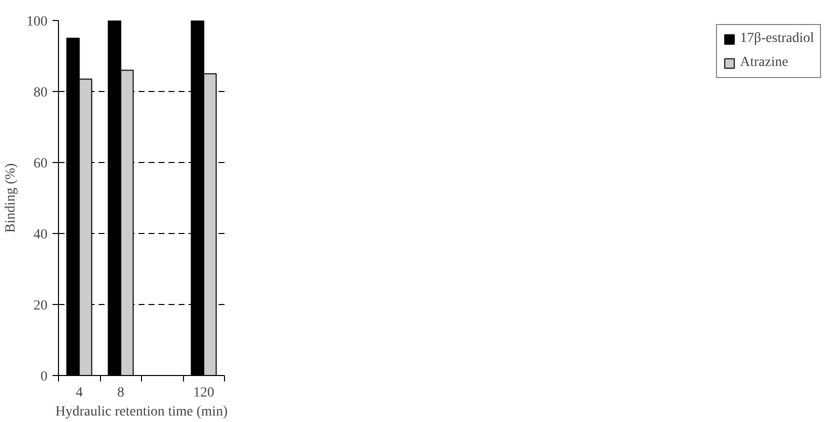 This screenshot has width=825, height=422. Describe the element at coordinates (41, 93) in the screenshot. I see `y-tick-label: 80` at that location.